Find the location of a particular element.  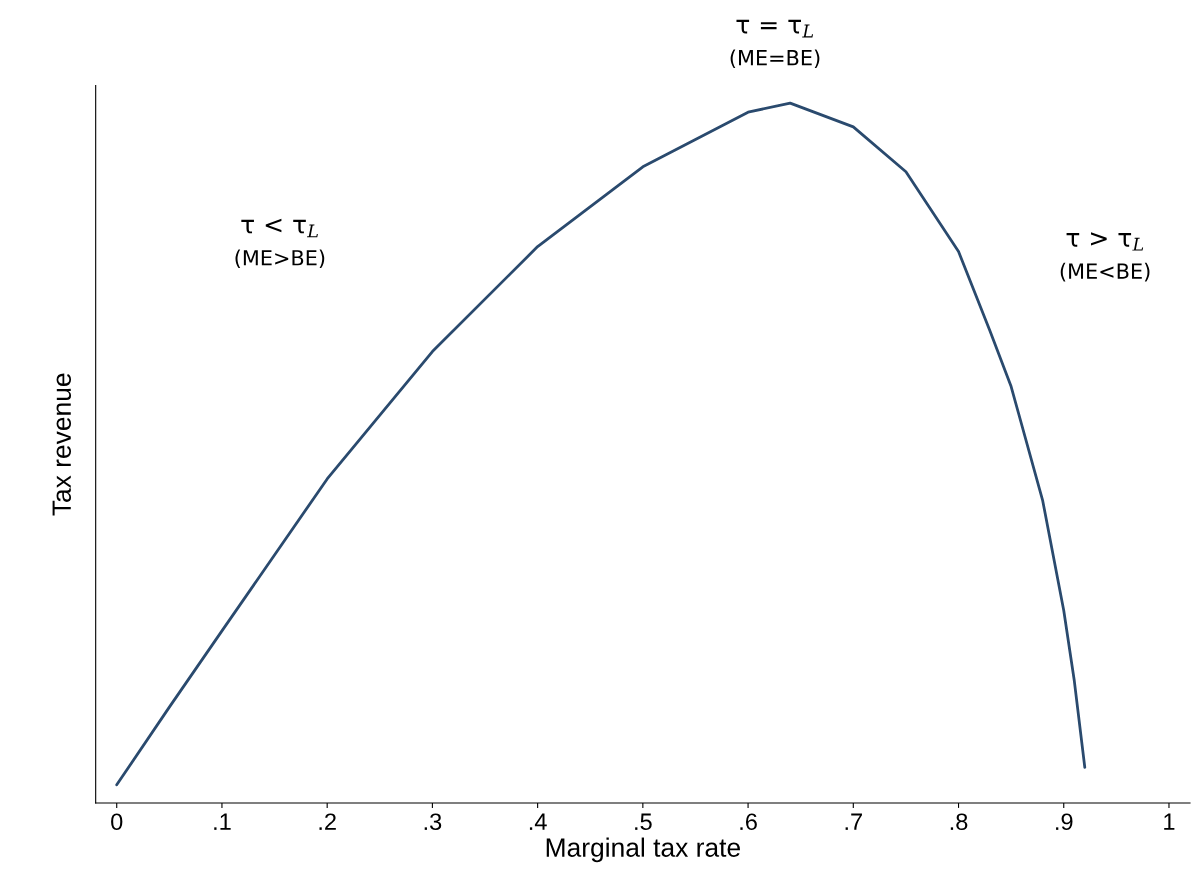

annotation: τ > τ$_{L}$ is located at coordinates (1105, 241).